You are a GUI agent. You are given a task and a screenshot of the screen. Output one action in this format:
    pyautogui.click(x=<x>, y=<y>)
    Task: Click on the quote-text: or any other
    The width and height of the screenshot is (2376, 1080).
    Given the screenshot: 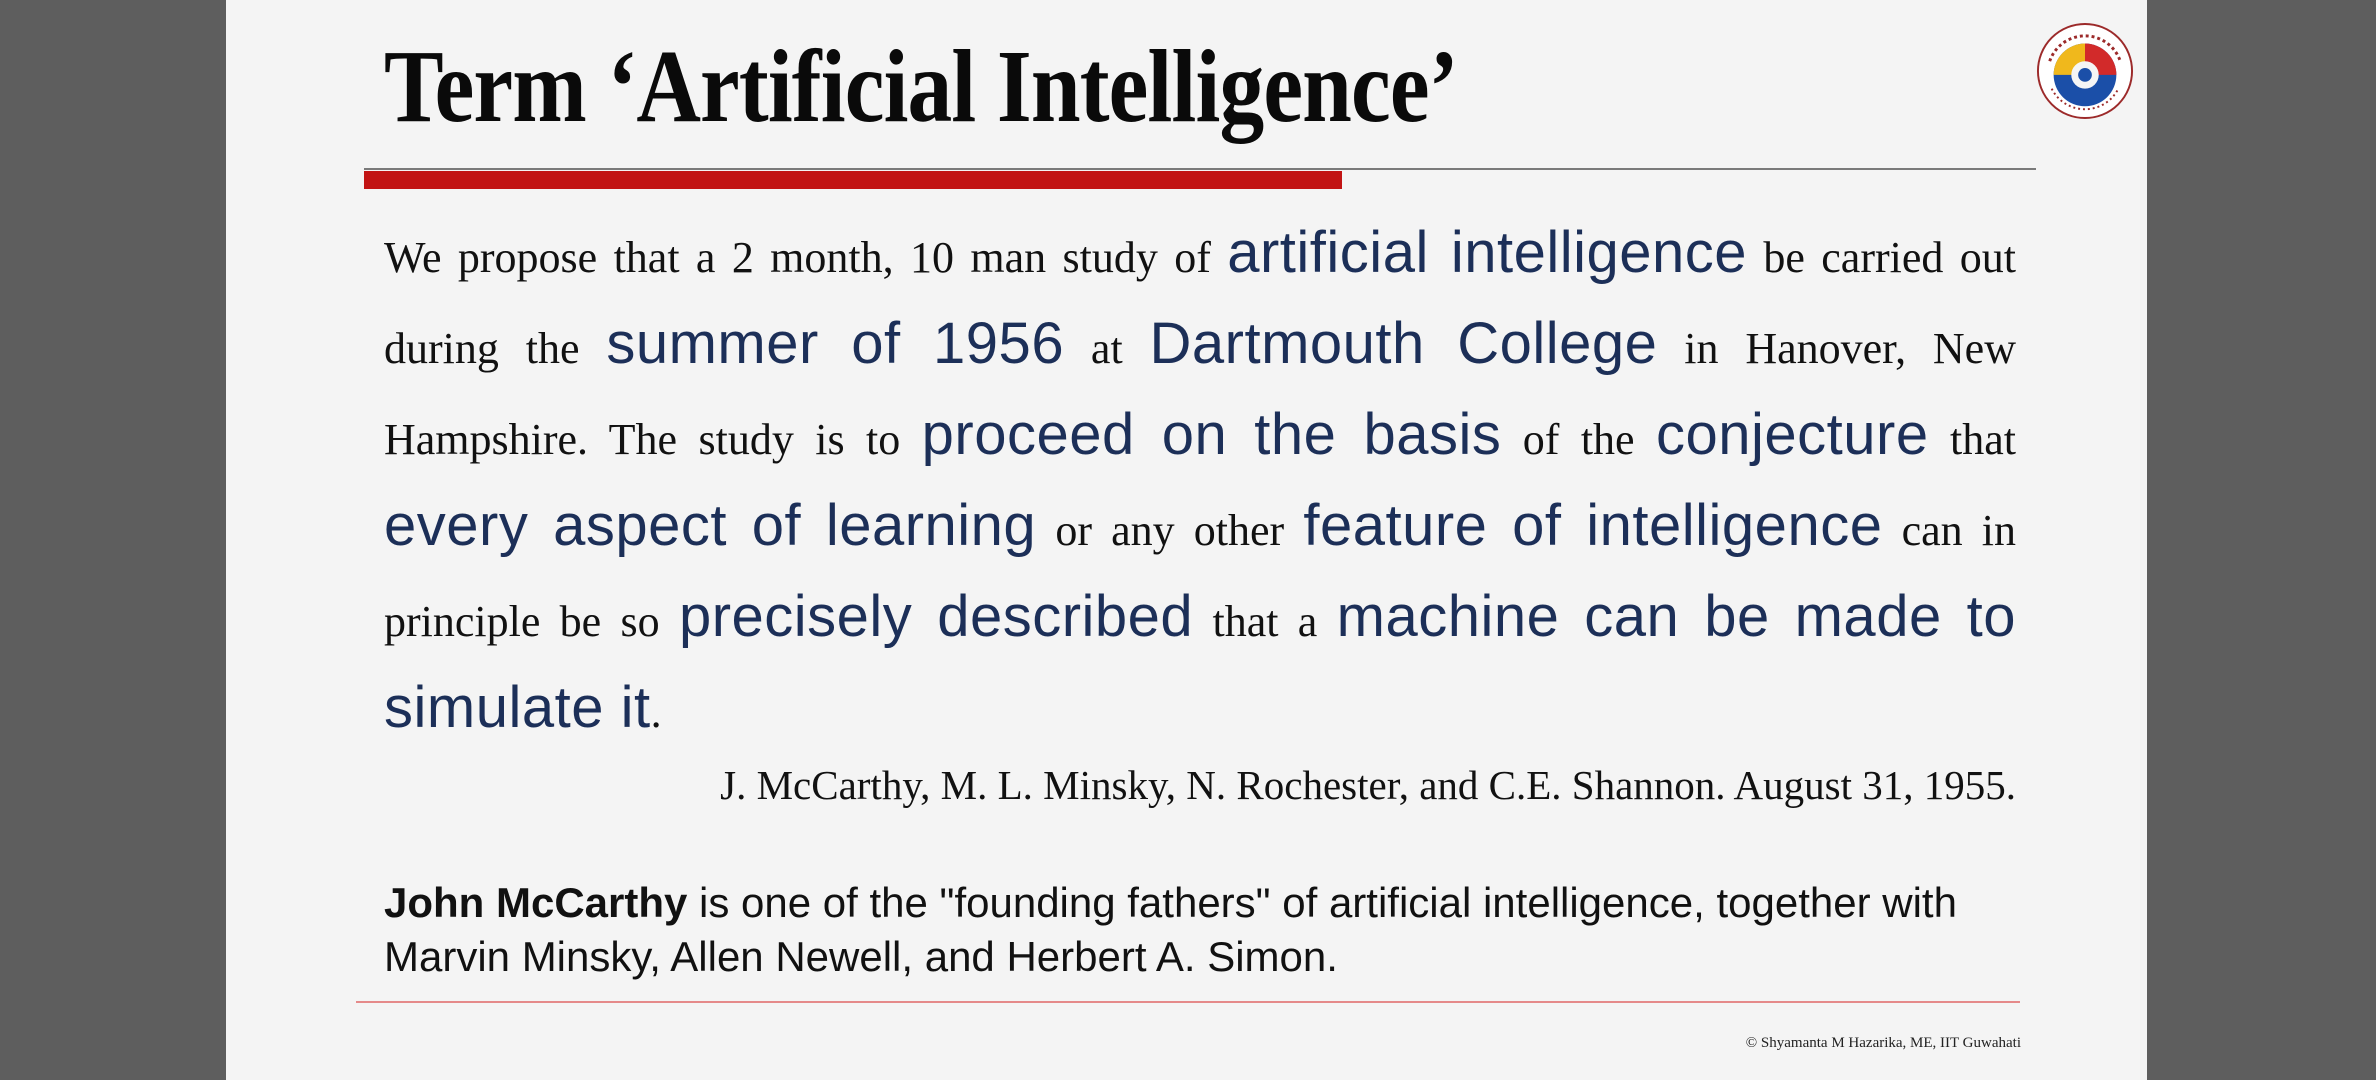 What is the action you would take?
    pyautogui.click(x=1170, y=530)
    